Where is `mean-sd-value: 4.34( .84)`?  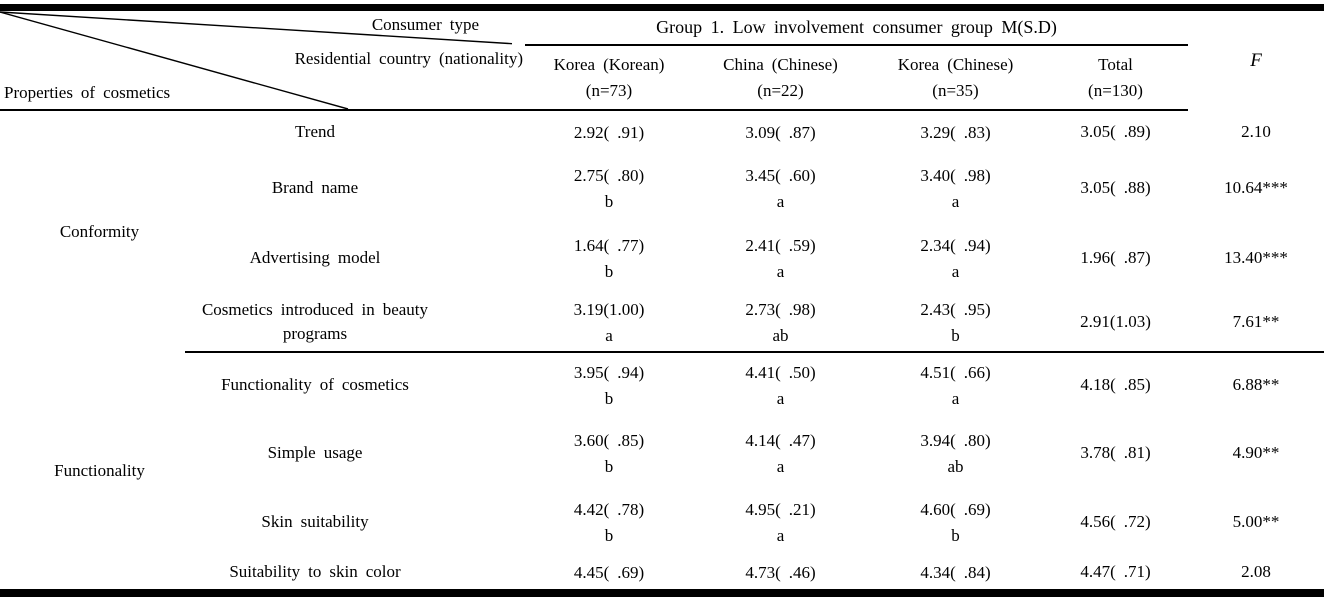 mean-sd-value: 4.34( .84) is located at coordinates (955, 572).